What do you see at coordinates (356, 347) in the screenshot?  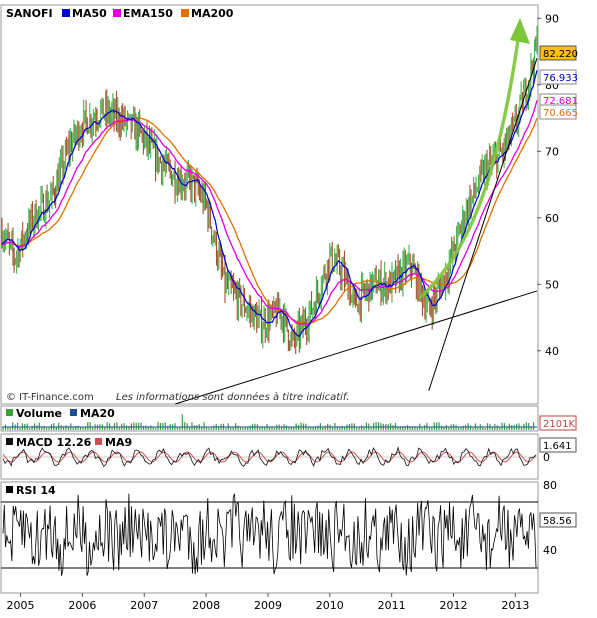 I see `trendline-support` at bounding box center [356, 347].